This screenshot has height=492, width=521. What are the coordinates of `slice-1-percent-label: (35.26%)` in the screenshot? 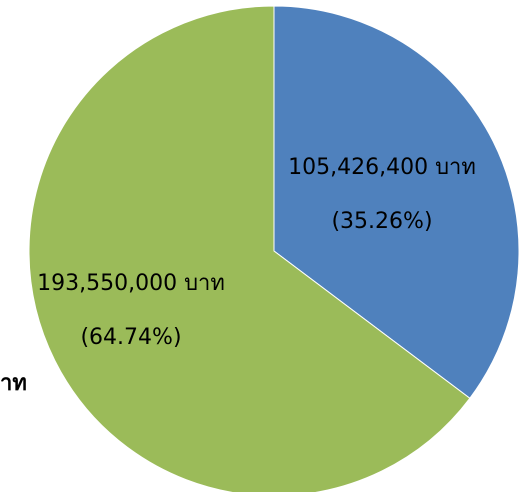 It's located at (381, 221).